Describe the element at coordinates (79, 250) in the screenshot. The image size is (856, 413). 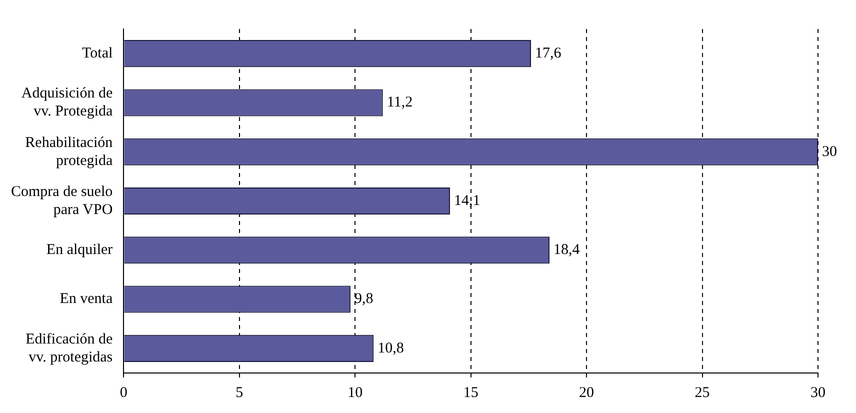
I see `y-tick-label: En alquiler` at that location.